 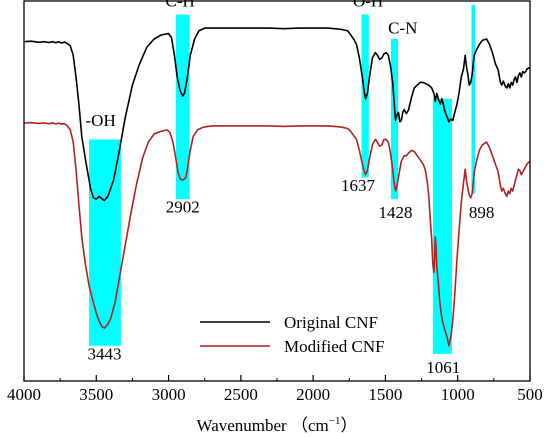 I want to click on peak-annotation: 2902, so click(x=183, y=207).